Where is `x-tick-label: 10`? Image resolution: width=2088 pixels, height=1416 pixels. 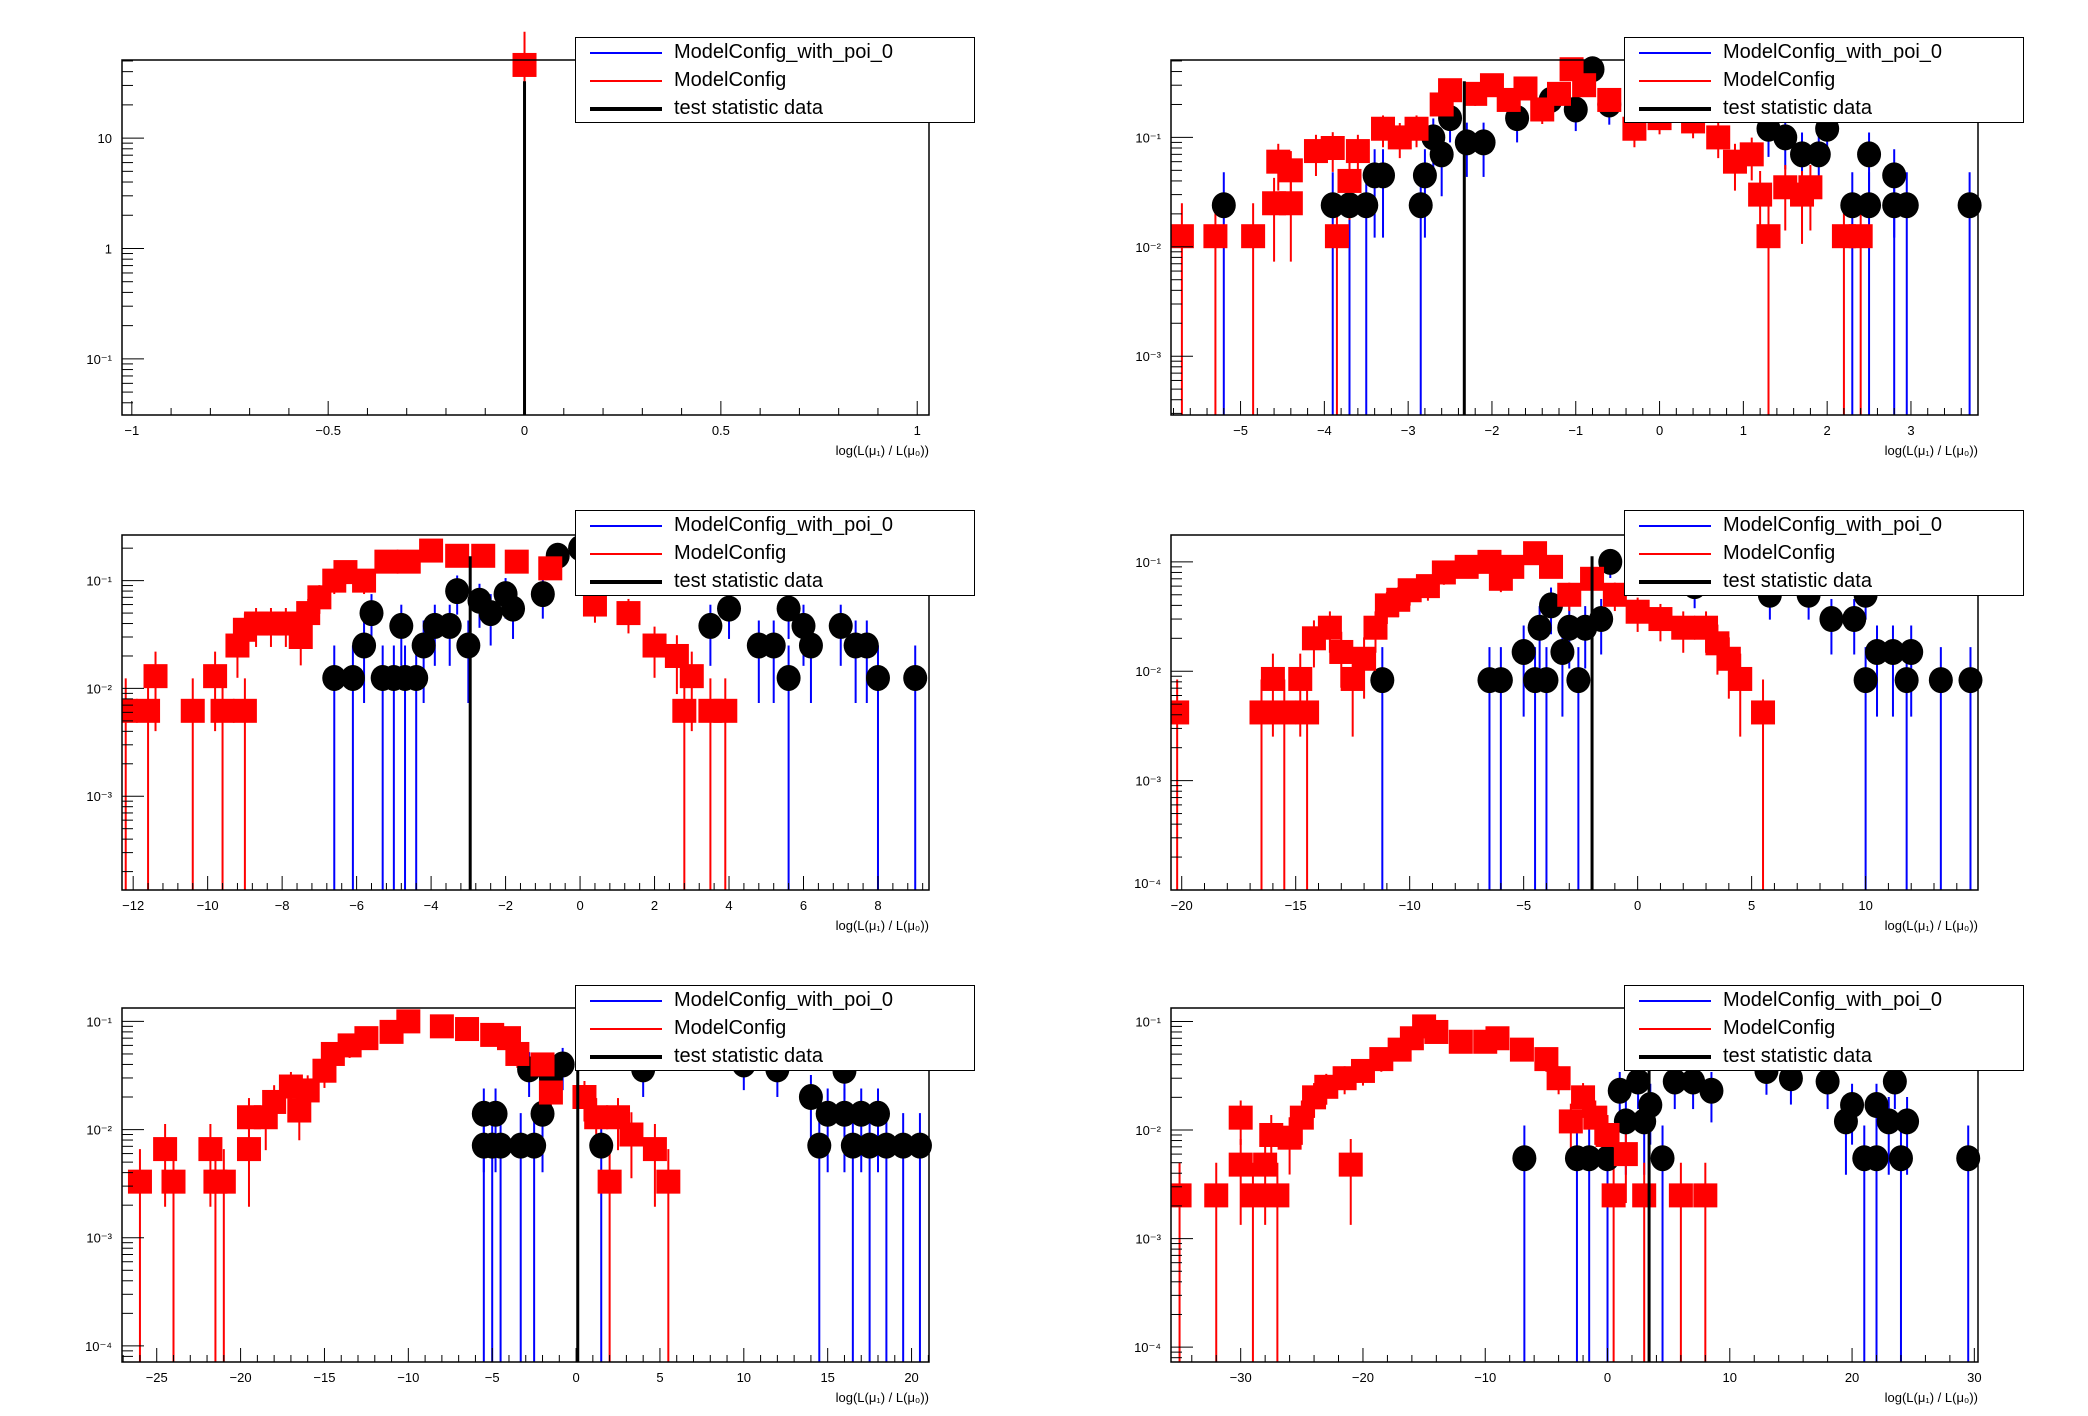
x-tick-label: 10 is located at coordinates (744, 1377).